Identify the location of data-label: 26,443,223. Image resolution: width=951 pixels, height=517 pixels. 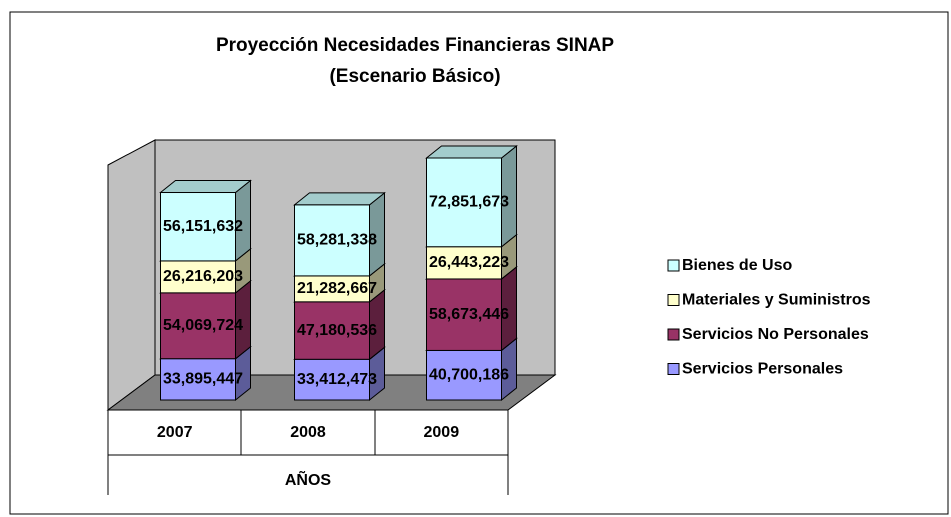
(469, 262).